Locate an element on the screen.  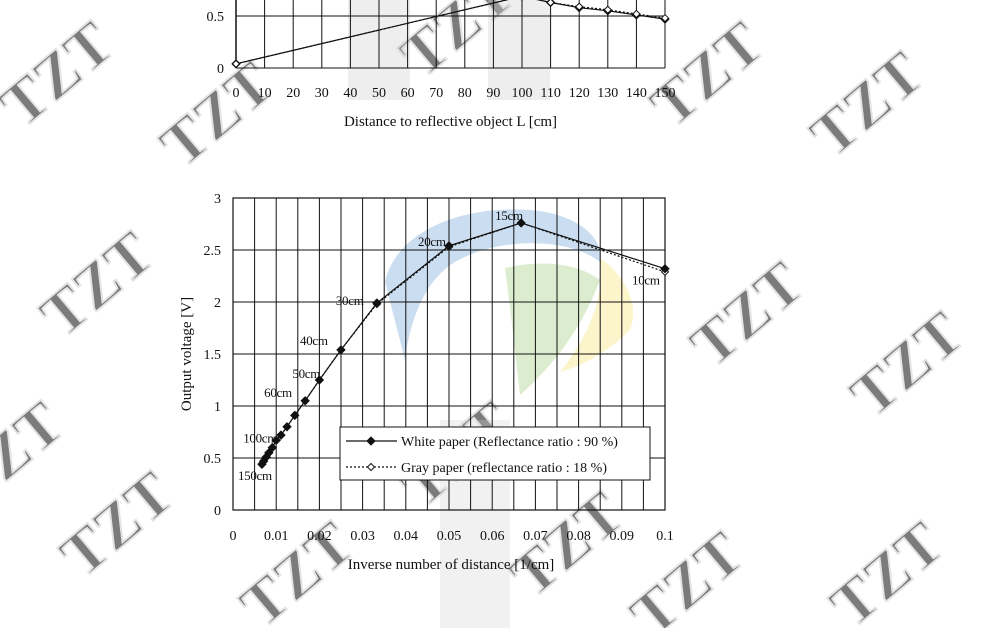
x-axis-label: Inverse number of distance [1/cm] is located at coordinates (451, 565).